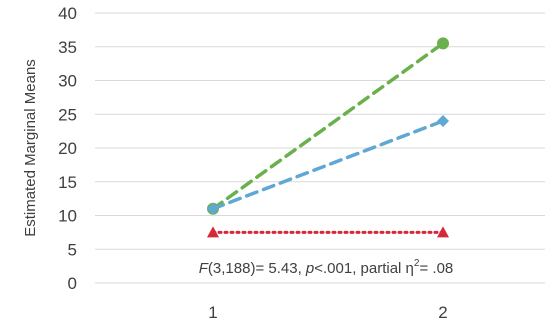  I want to click on annotation-f-value: (3,188)= 5.43,, so click(257, 268).